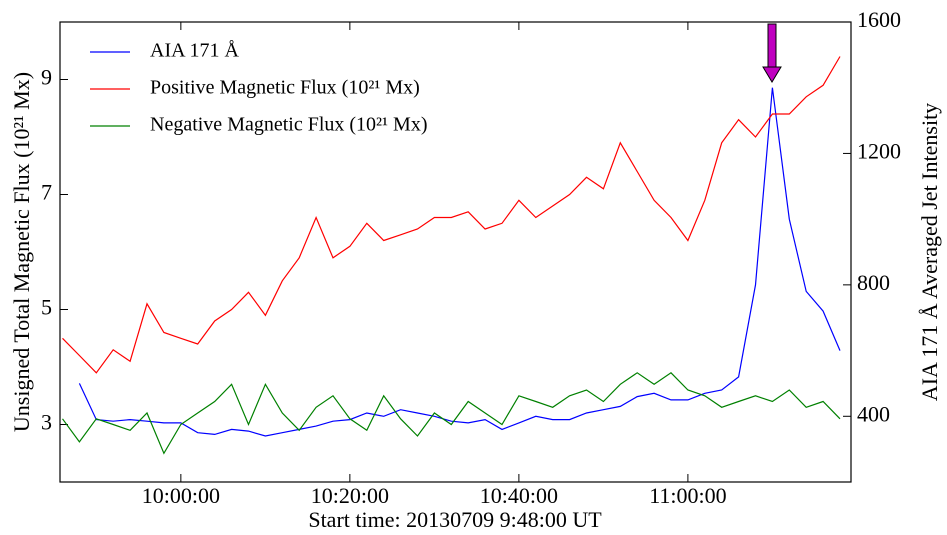  What do you see at coordinates (873, 282) in the screenshot?
I see `y2-tick-label: 800` at bounding box center [873, 282].